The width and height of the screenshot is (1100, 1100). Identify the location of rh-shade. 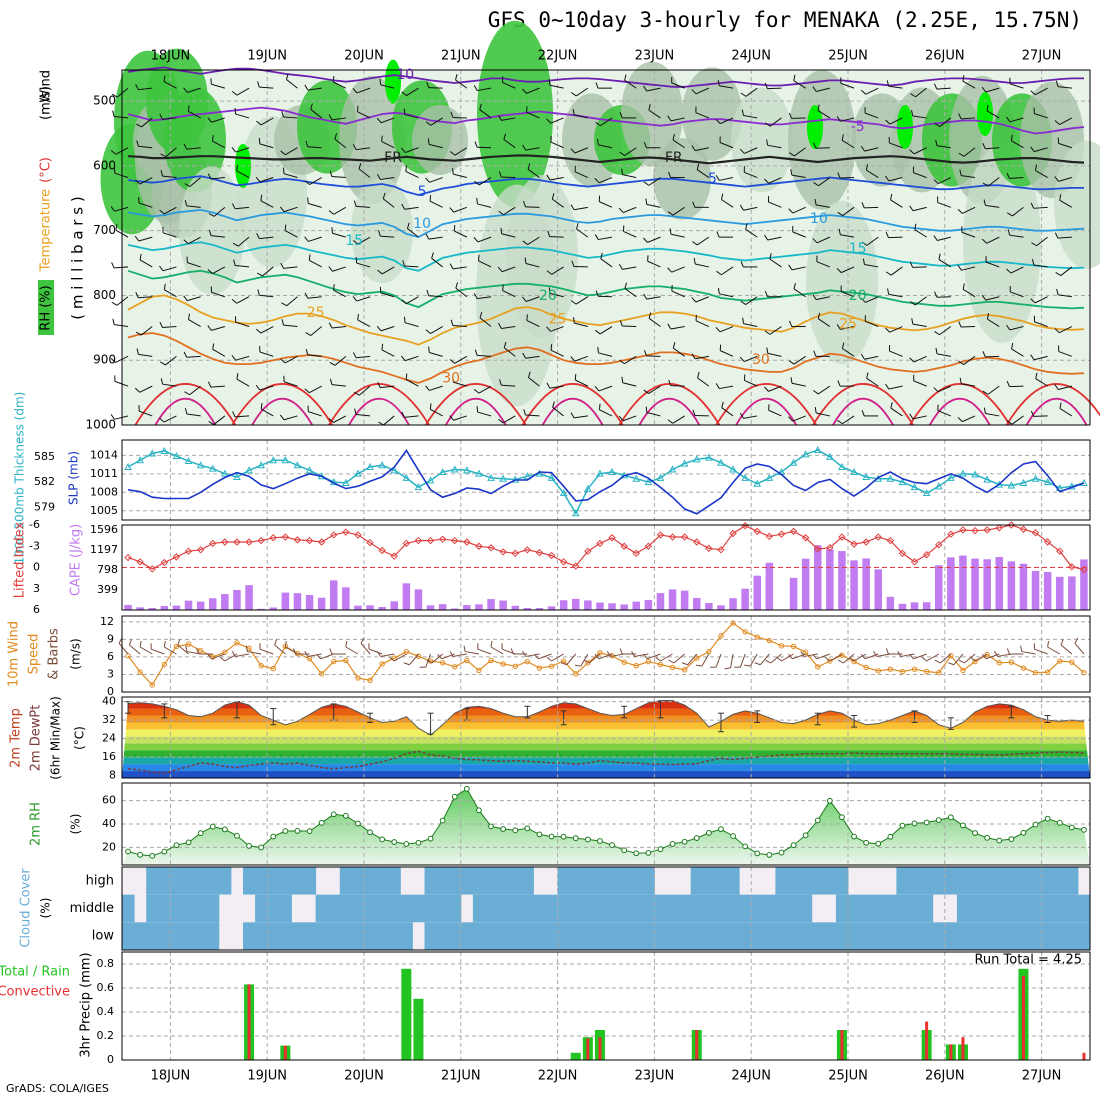
(372, 140).